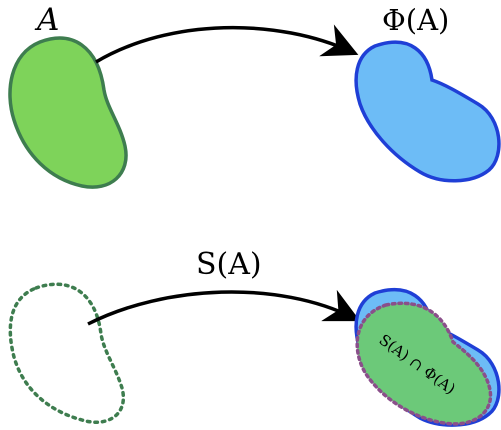  Describe the element at coordinates (227, 44) in the screenshot. I see `top-arrow` at that location.